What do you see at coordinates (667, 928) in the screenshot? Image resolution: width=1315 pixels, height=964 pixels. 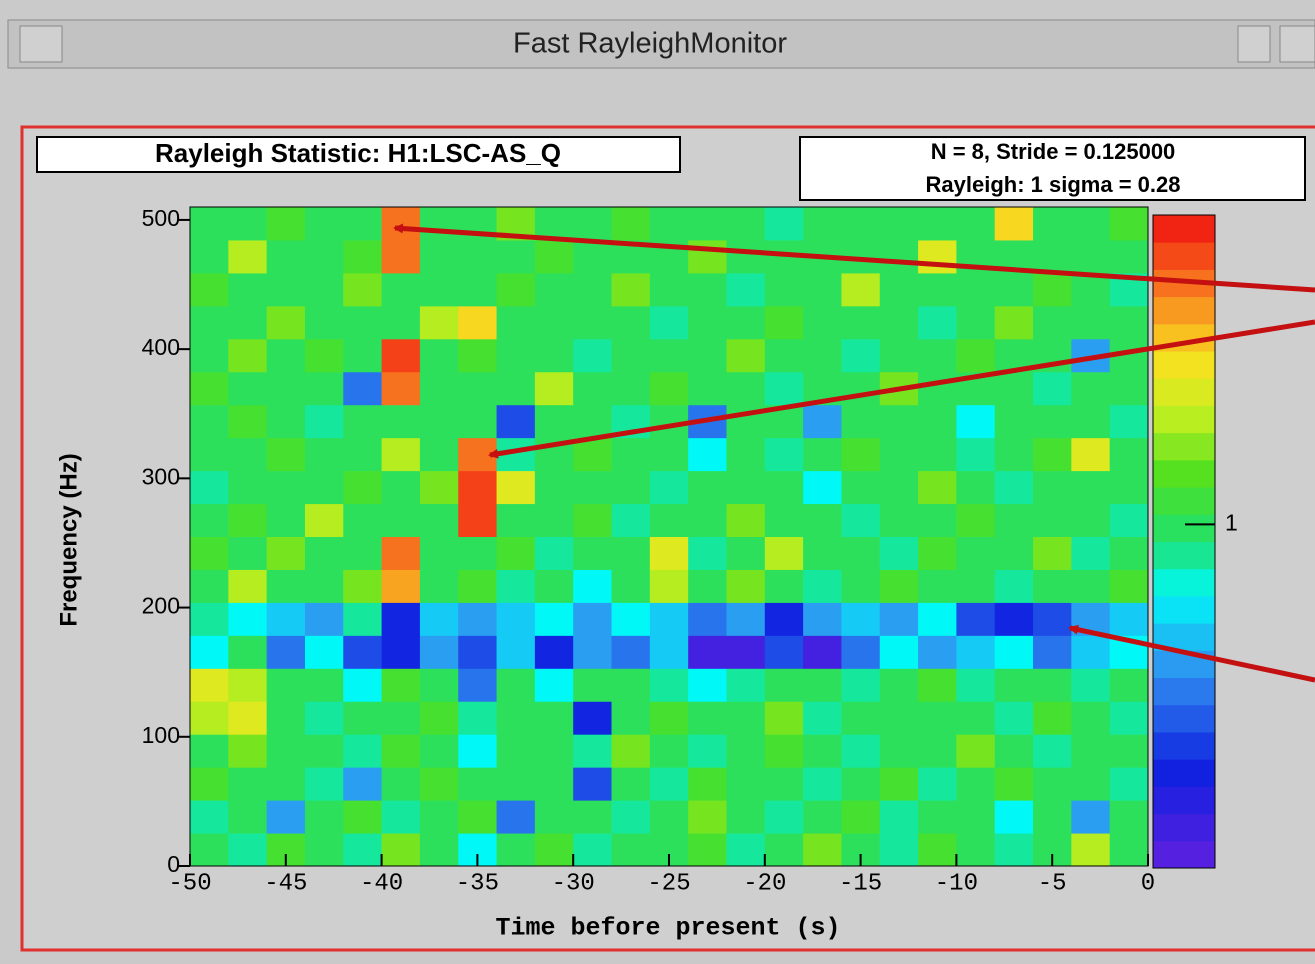 I see `x-axis-label: Time before present (s)` at bounding box center [667, 928].